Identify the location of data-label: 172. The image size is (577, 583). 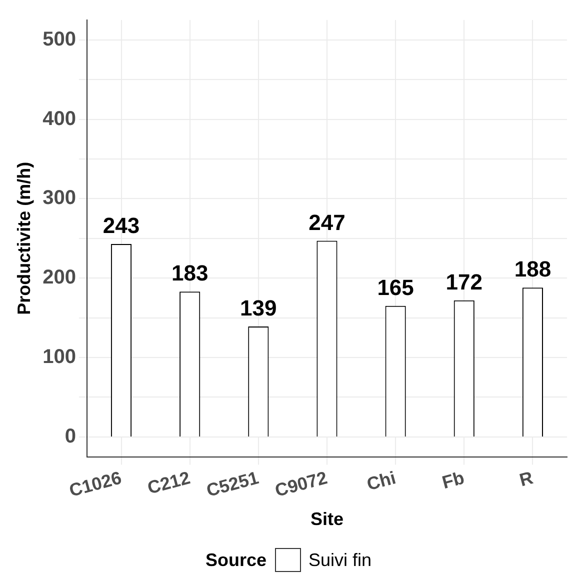
(464, 281).